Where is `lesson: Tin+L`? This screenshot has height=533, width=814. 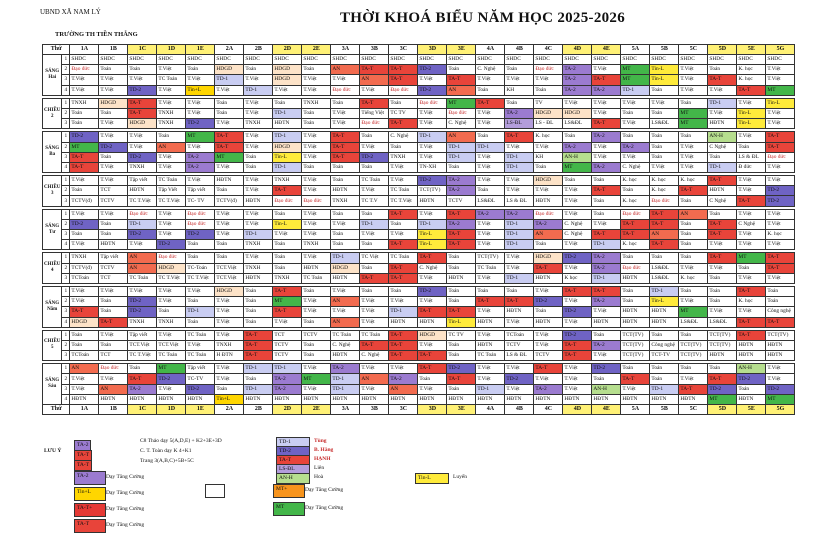 lesson: Tin+L is located at coordinates (200, 90).